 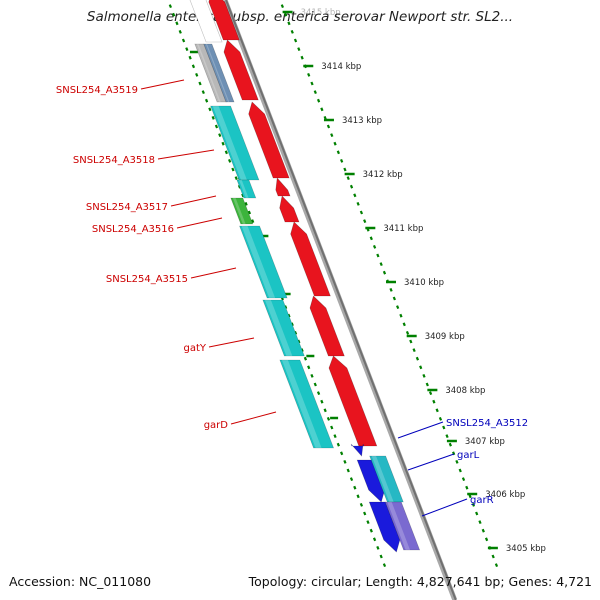 I want to click on gene-label-garD: garD, so click(x=216, y=425).